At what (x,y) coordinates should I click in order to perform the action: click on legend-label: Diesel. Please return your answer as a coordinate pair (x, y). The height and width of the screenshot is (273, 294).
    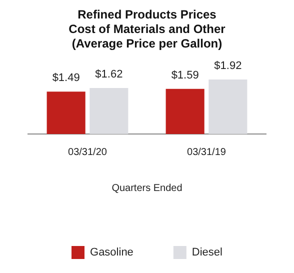
    Looking at the image, I should click on (207, 252).